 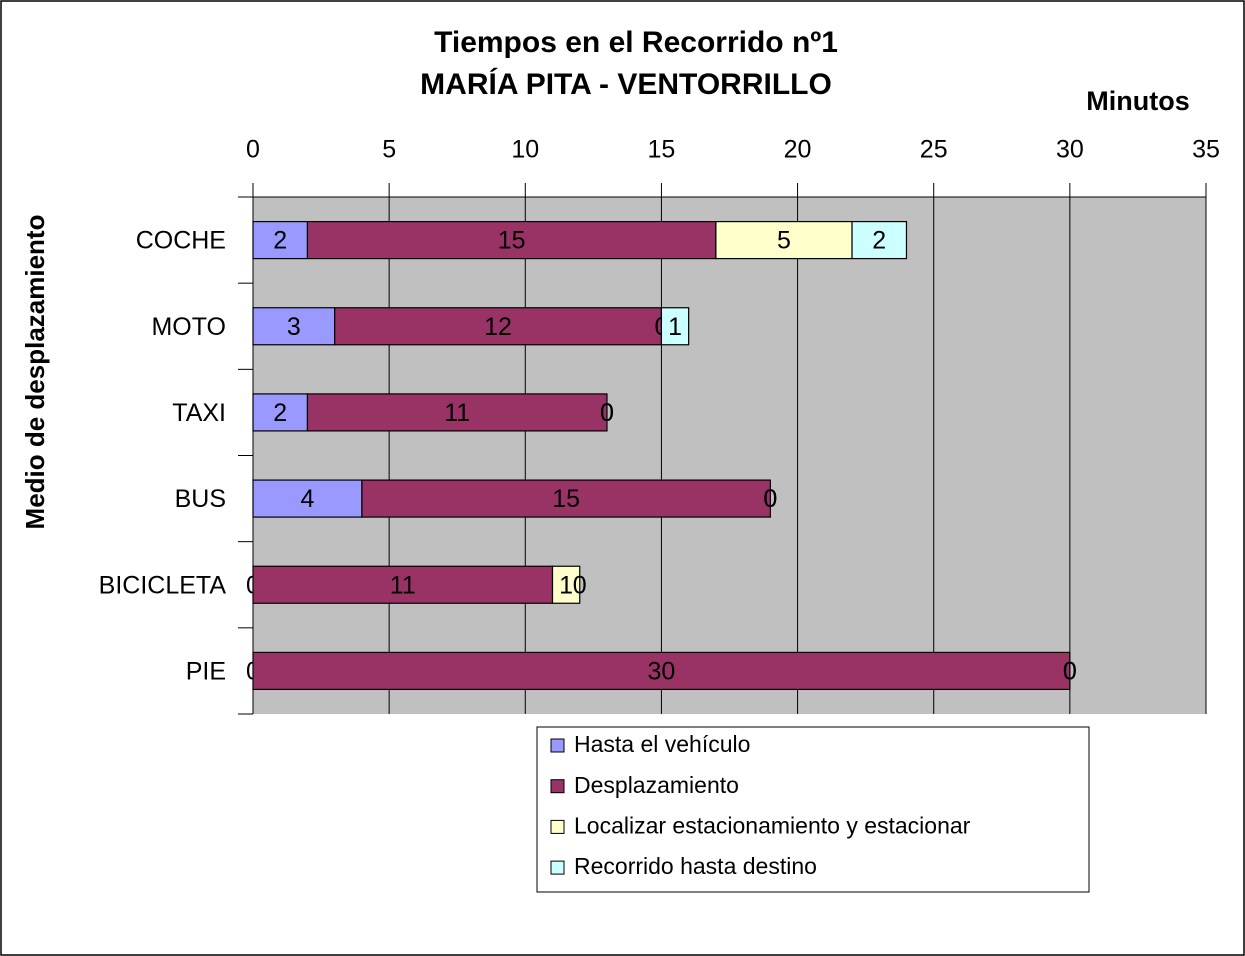 I want to click on legend-label: Recorrido hasta destino, so click(x=695, y=866).